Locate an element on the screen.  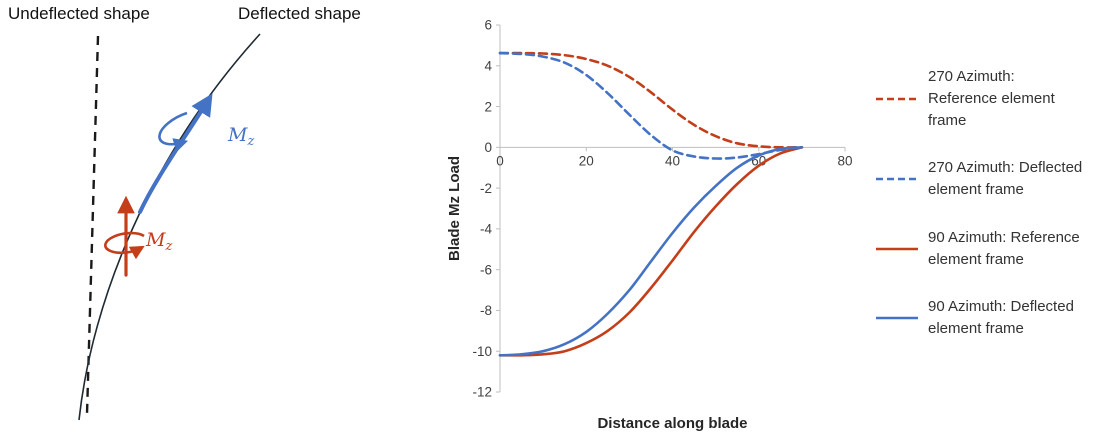
legend-label: 90 Azimuth: Deflected element frame is located at coordinates (1001, 317).